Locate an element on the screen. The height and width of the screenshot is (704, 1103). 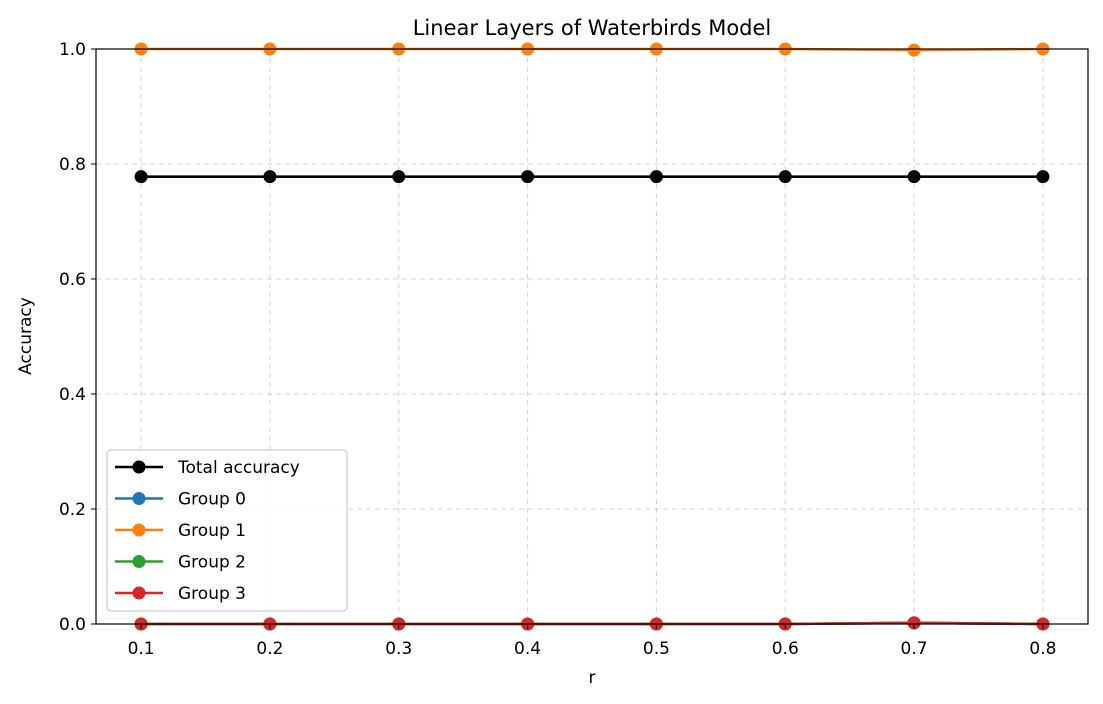
series-total-accuracy is located at coordinates (592, 177).